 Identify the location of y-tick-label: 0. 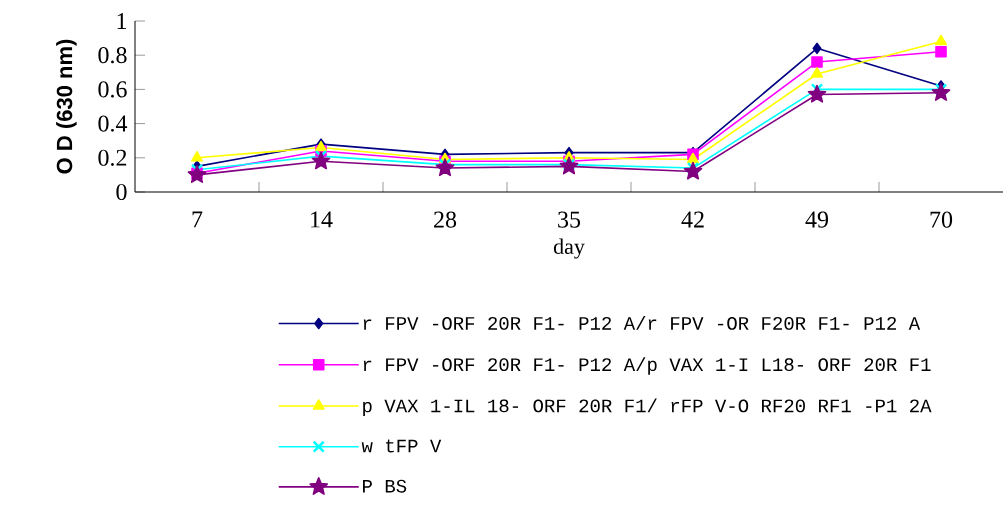
(121, 192).